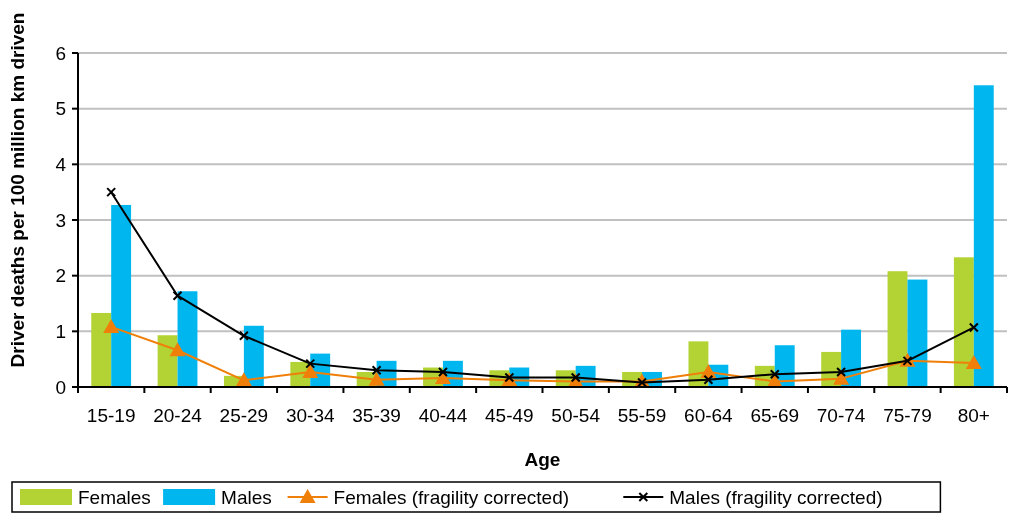 This screenshot has height=516, width=1014. Describe the element at coordinates (60, 276) in the screenshot. I see `y-tick-label: 2` at that location.